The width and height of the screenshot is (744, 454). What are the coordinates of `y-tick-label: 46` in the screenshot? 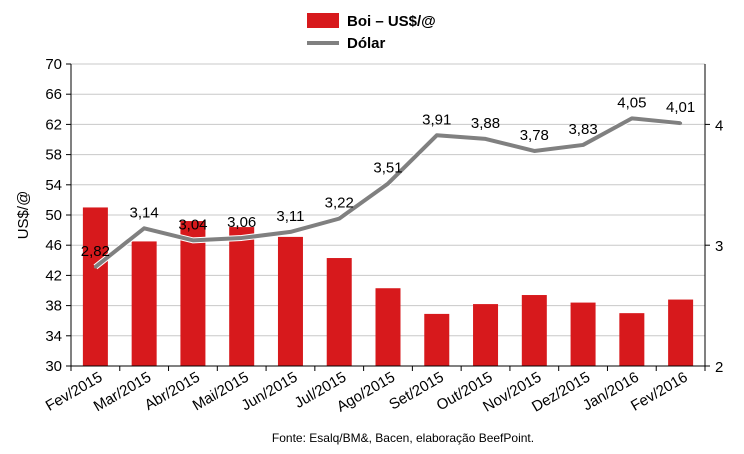 It's located at (53, 245).